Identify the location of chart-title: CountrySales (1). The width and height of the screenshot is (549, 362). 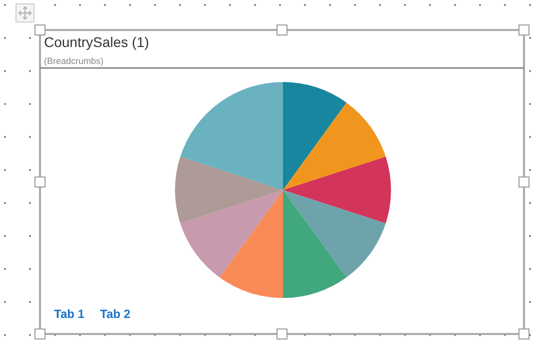
(97, 42).